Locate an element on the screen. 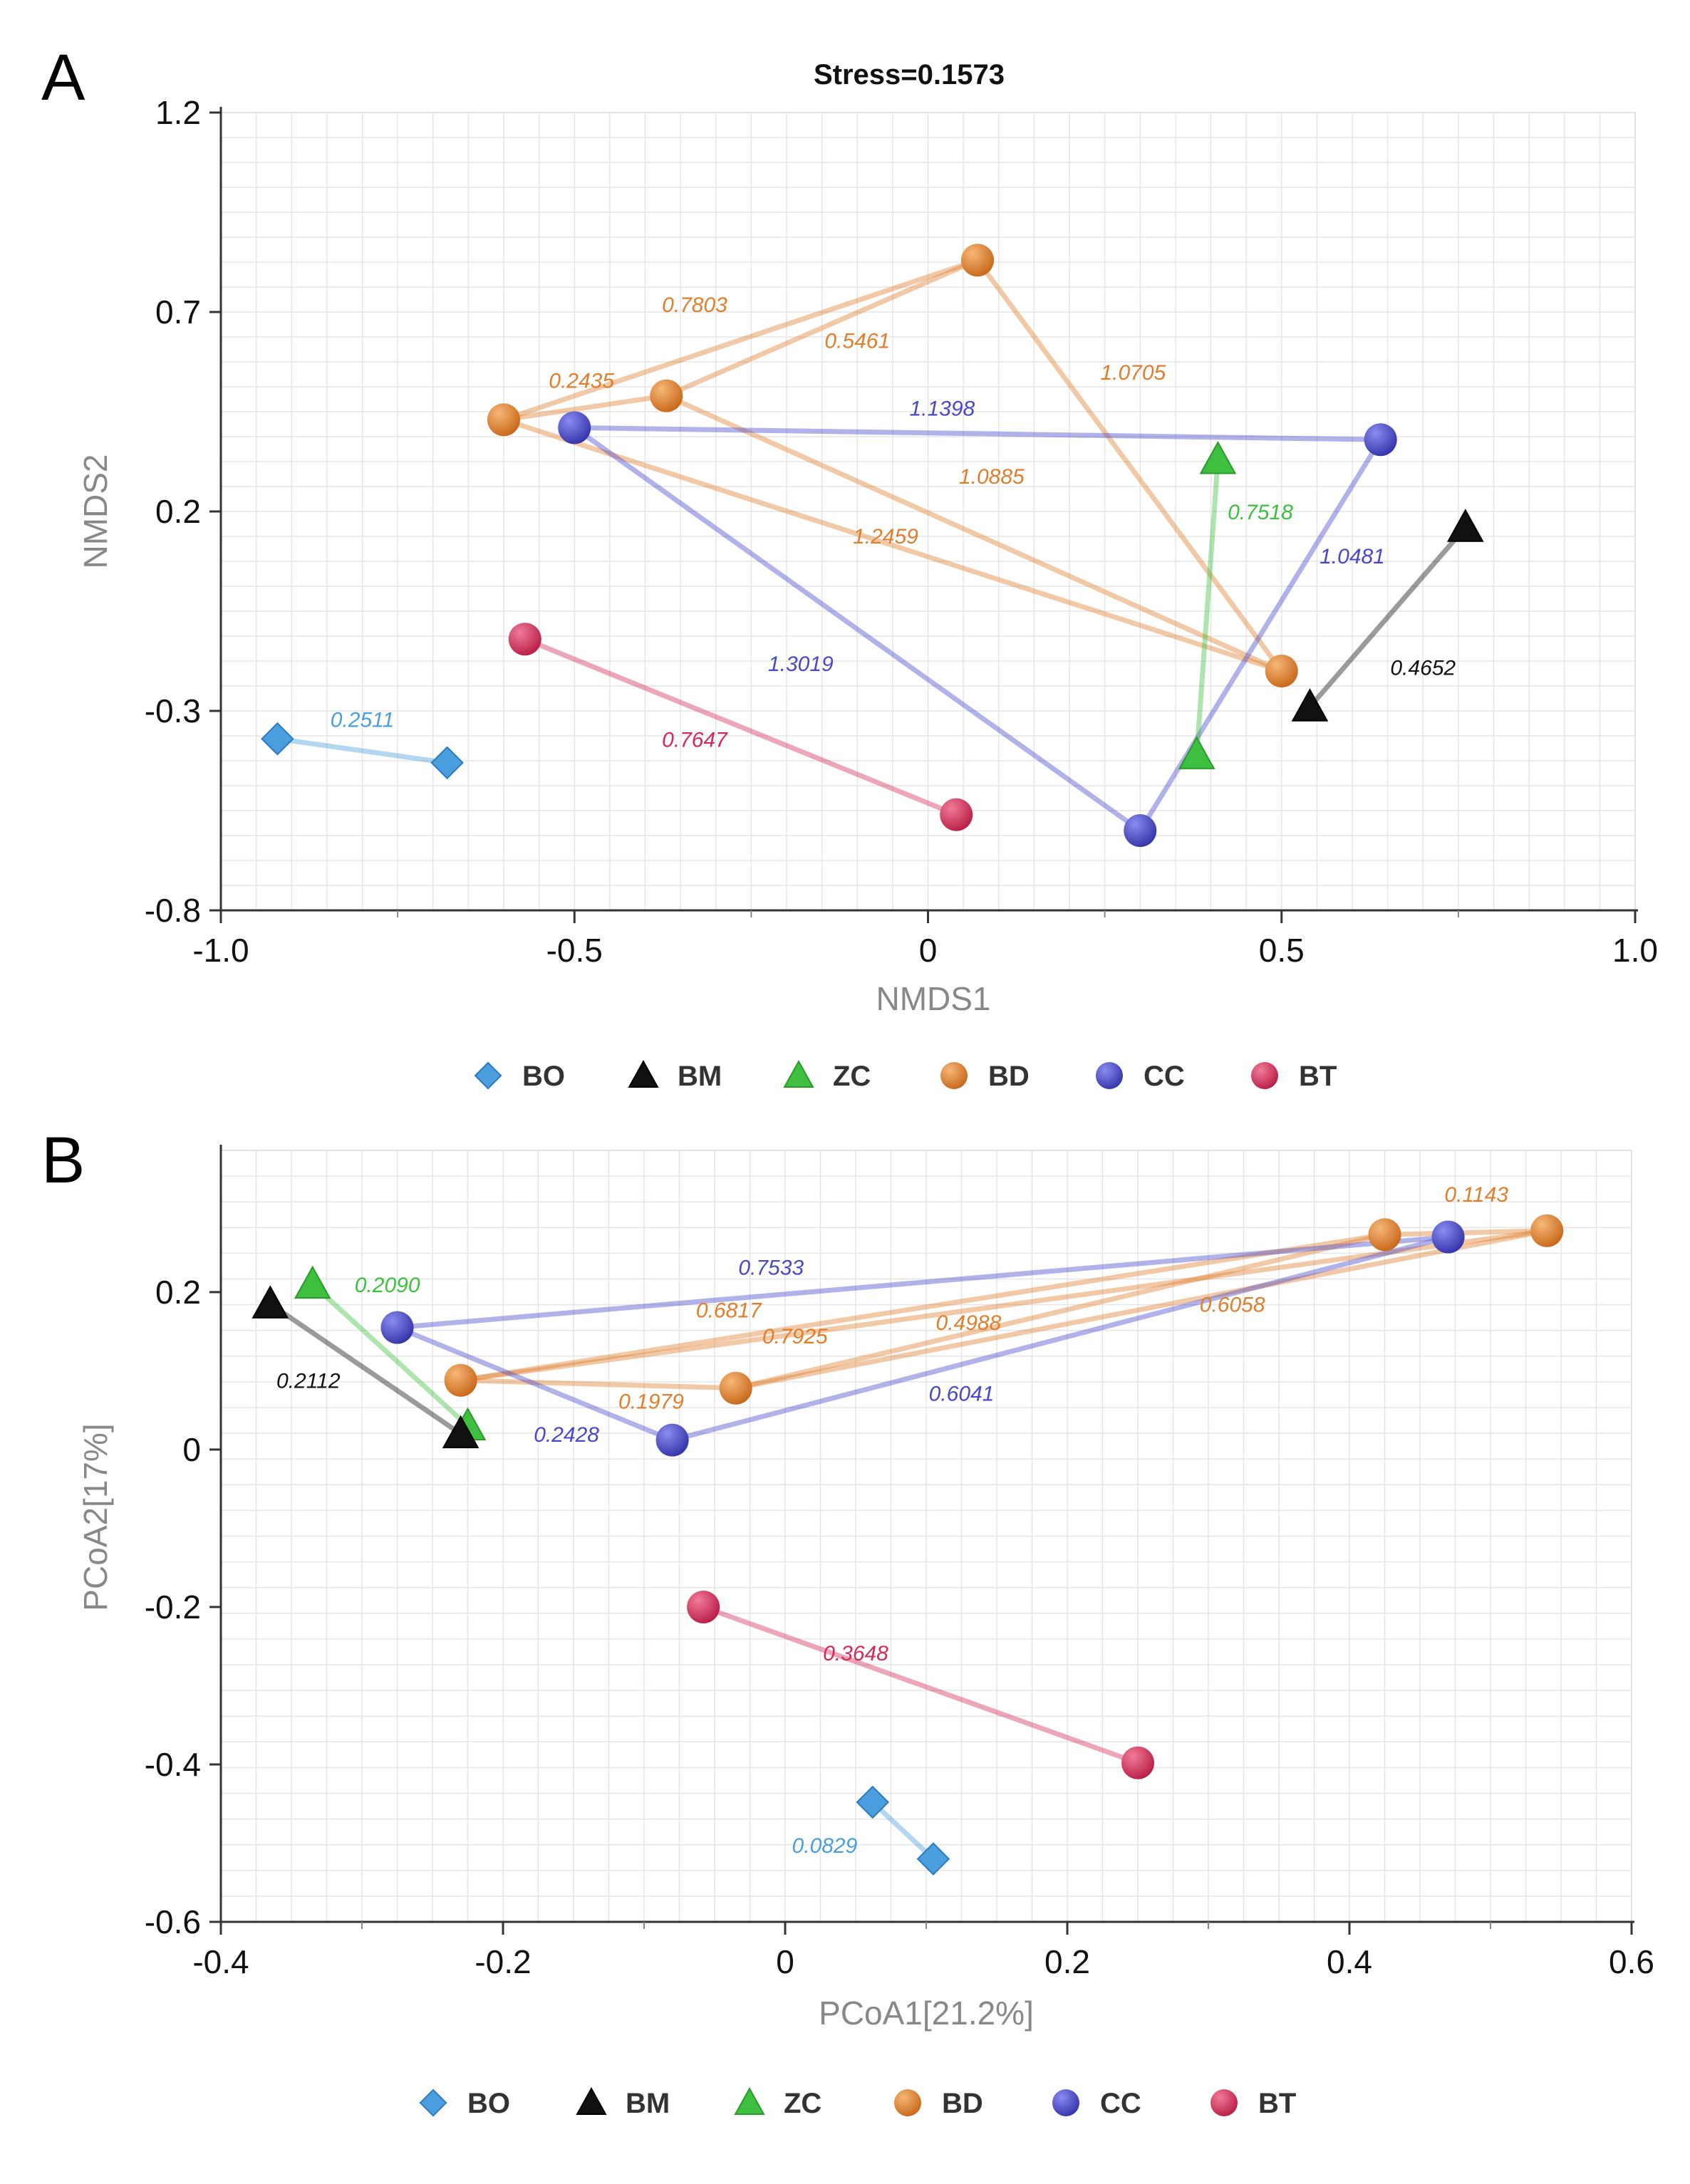  chart-title-a: Stress=0.1573 is located at coordinates (909, 74).